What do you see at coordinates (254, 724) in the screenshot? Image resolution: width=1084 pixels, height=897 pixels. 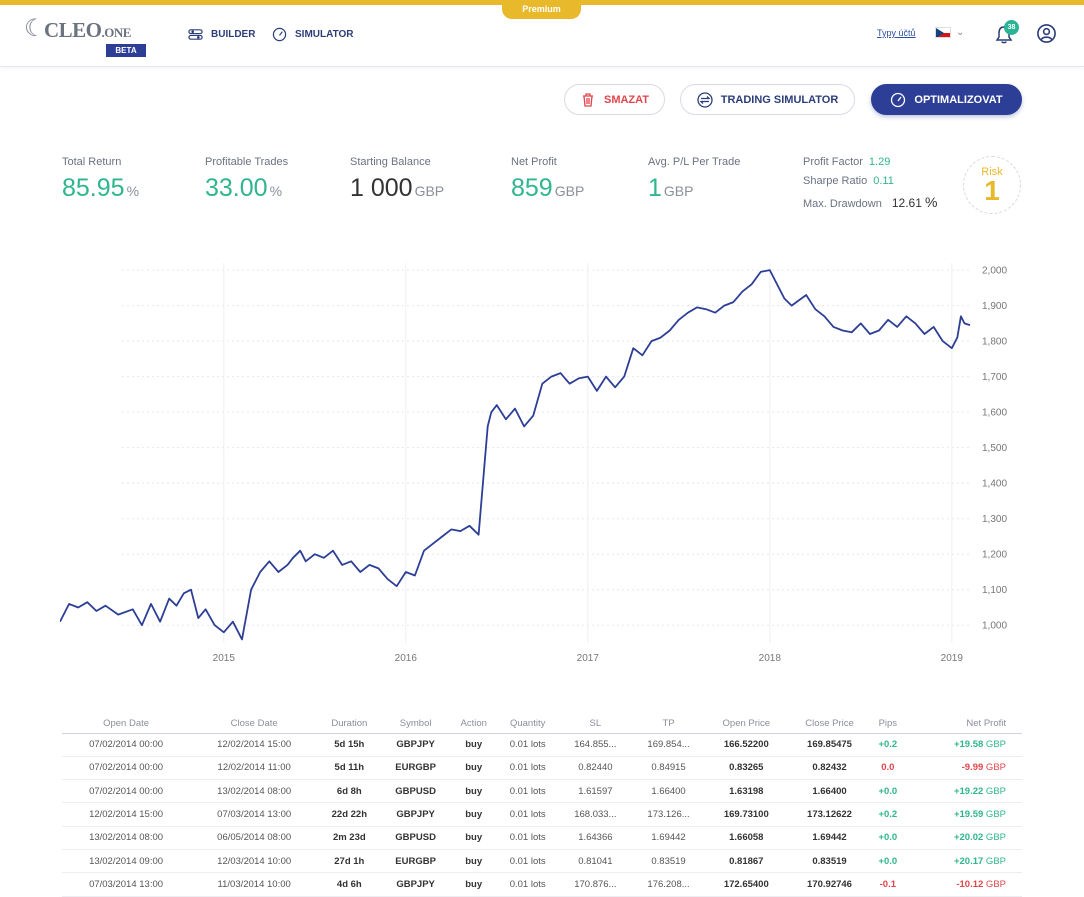 I see `column-header: Close Date` at bounding box center [254, 724].